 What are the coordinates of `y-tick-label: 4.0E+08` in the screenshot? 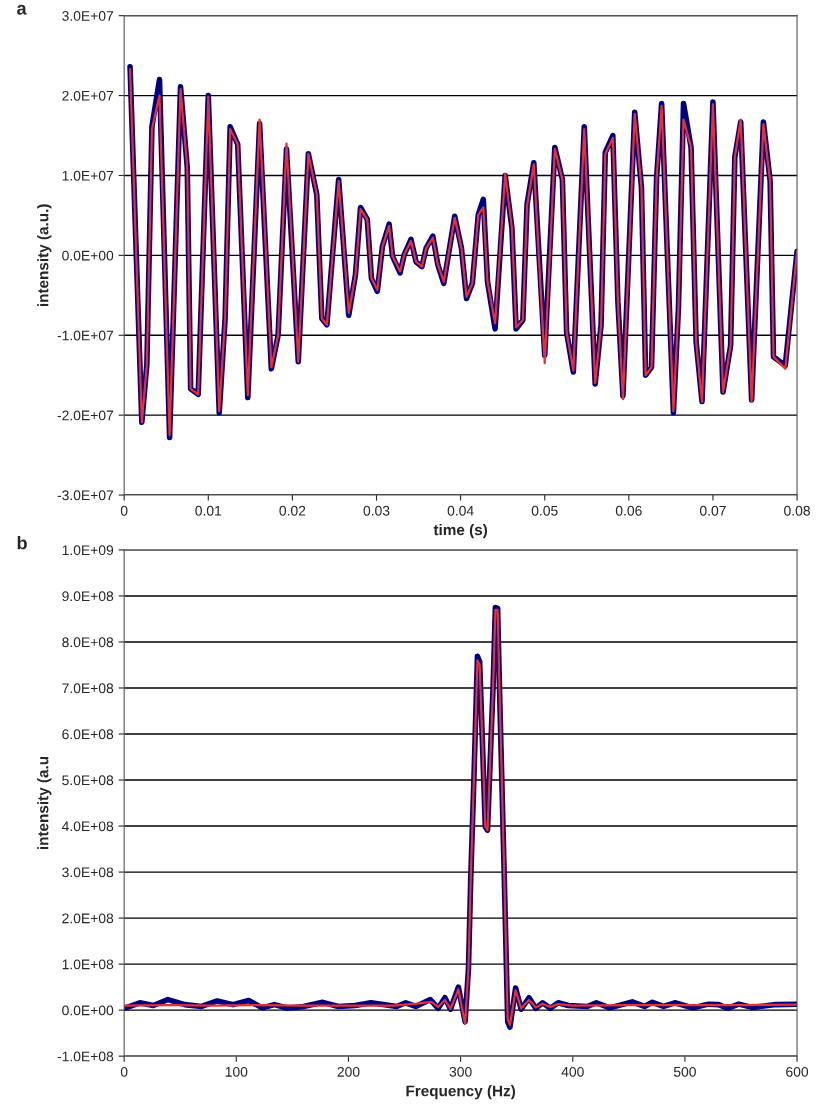 It's located at (87, 826).